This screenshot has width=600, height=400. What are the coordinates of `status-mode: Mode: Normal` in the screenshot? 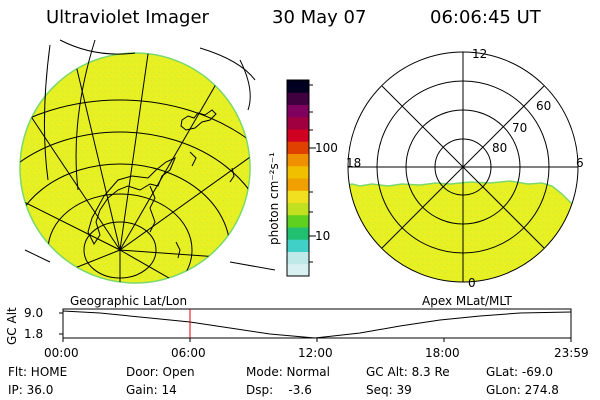 It's located at (288, 372).